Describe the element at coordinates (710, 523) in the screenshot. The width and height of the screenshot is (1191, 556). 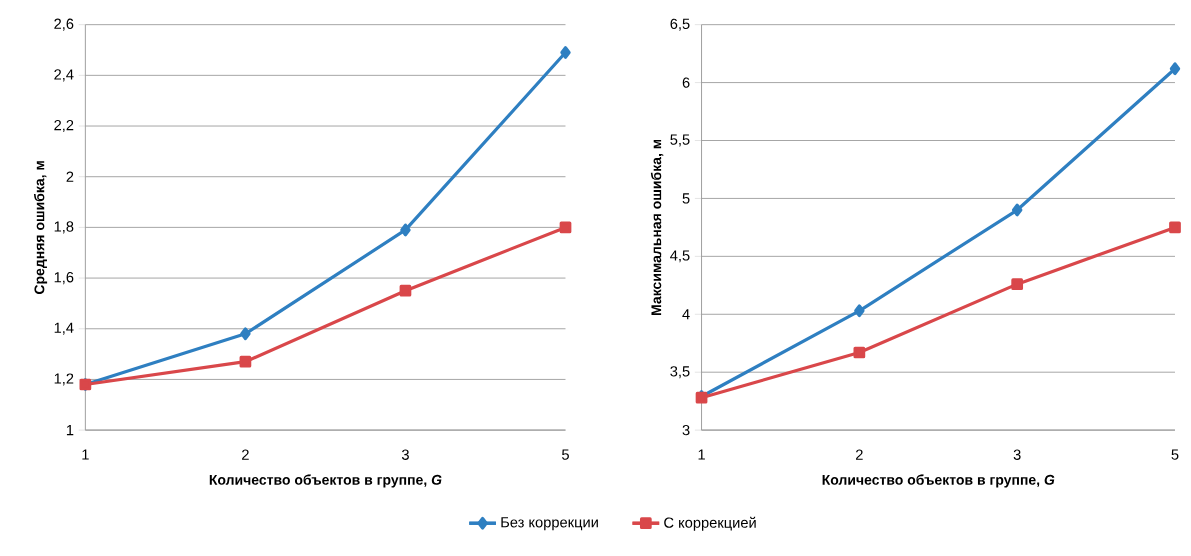
I see `legend-label: С коррекцией` at that location.